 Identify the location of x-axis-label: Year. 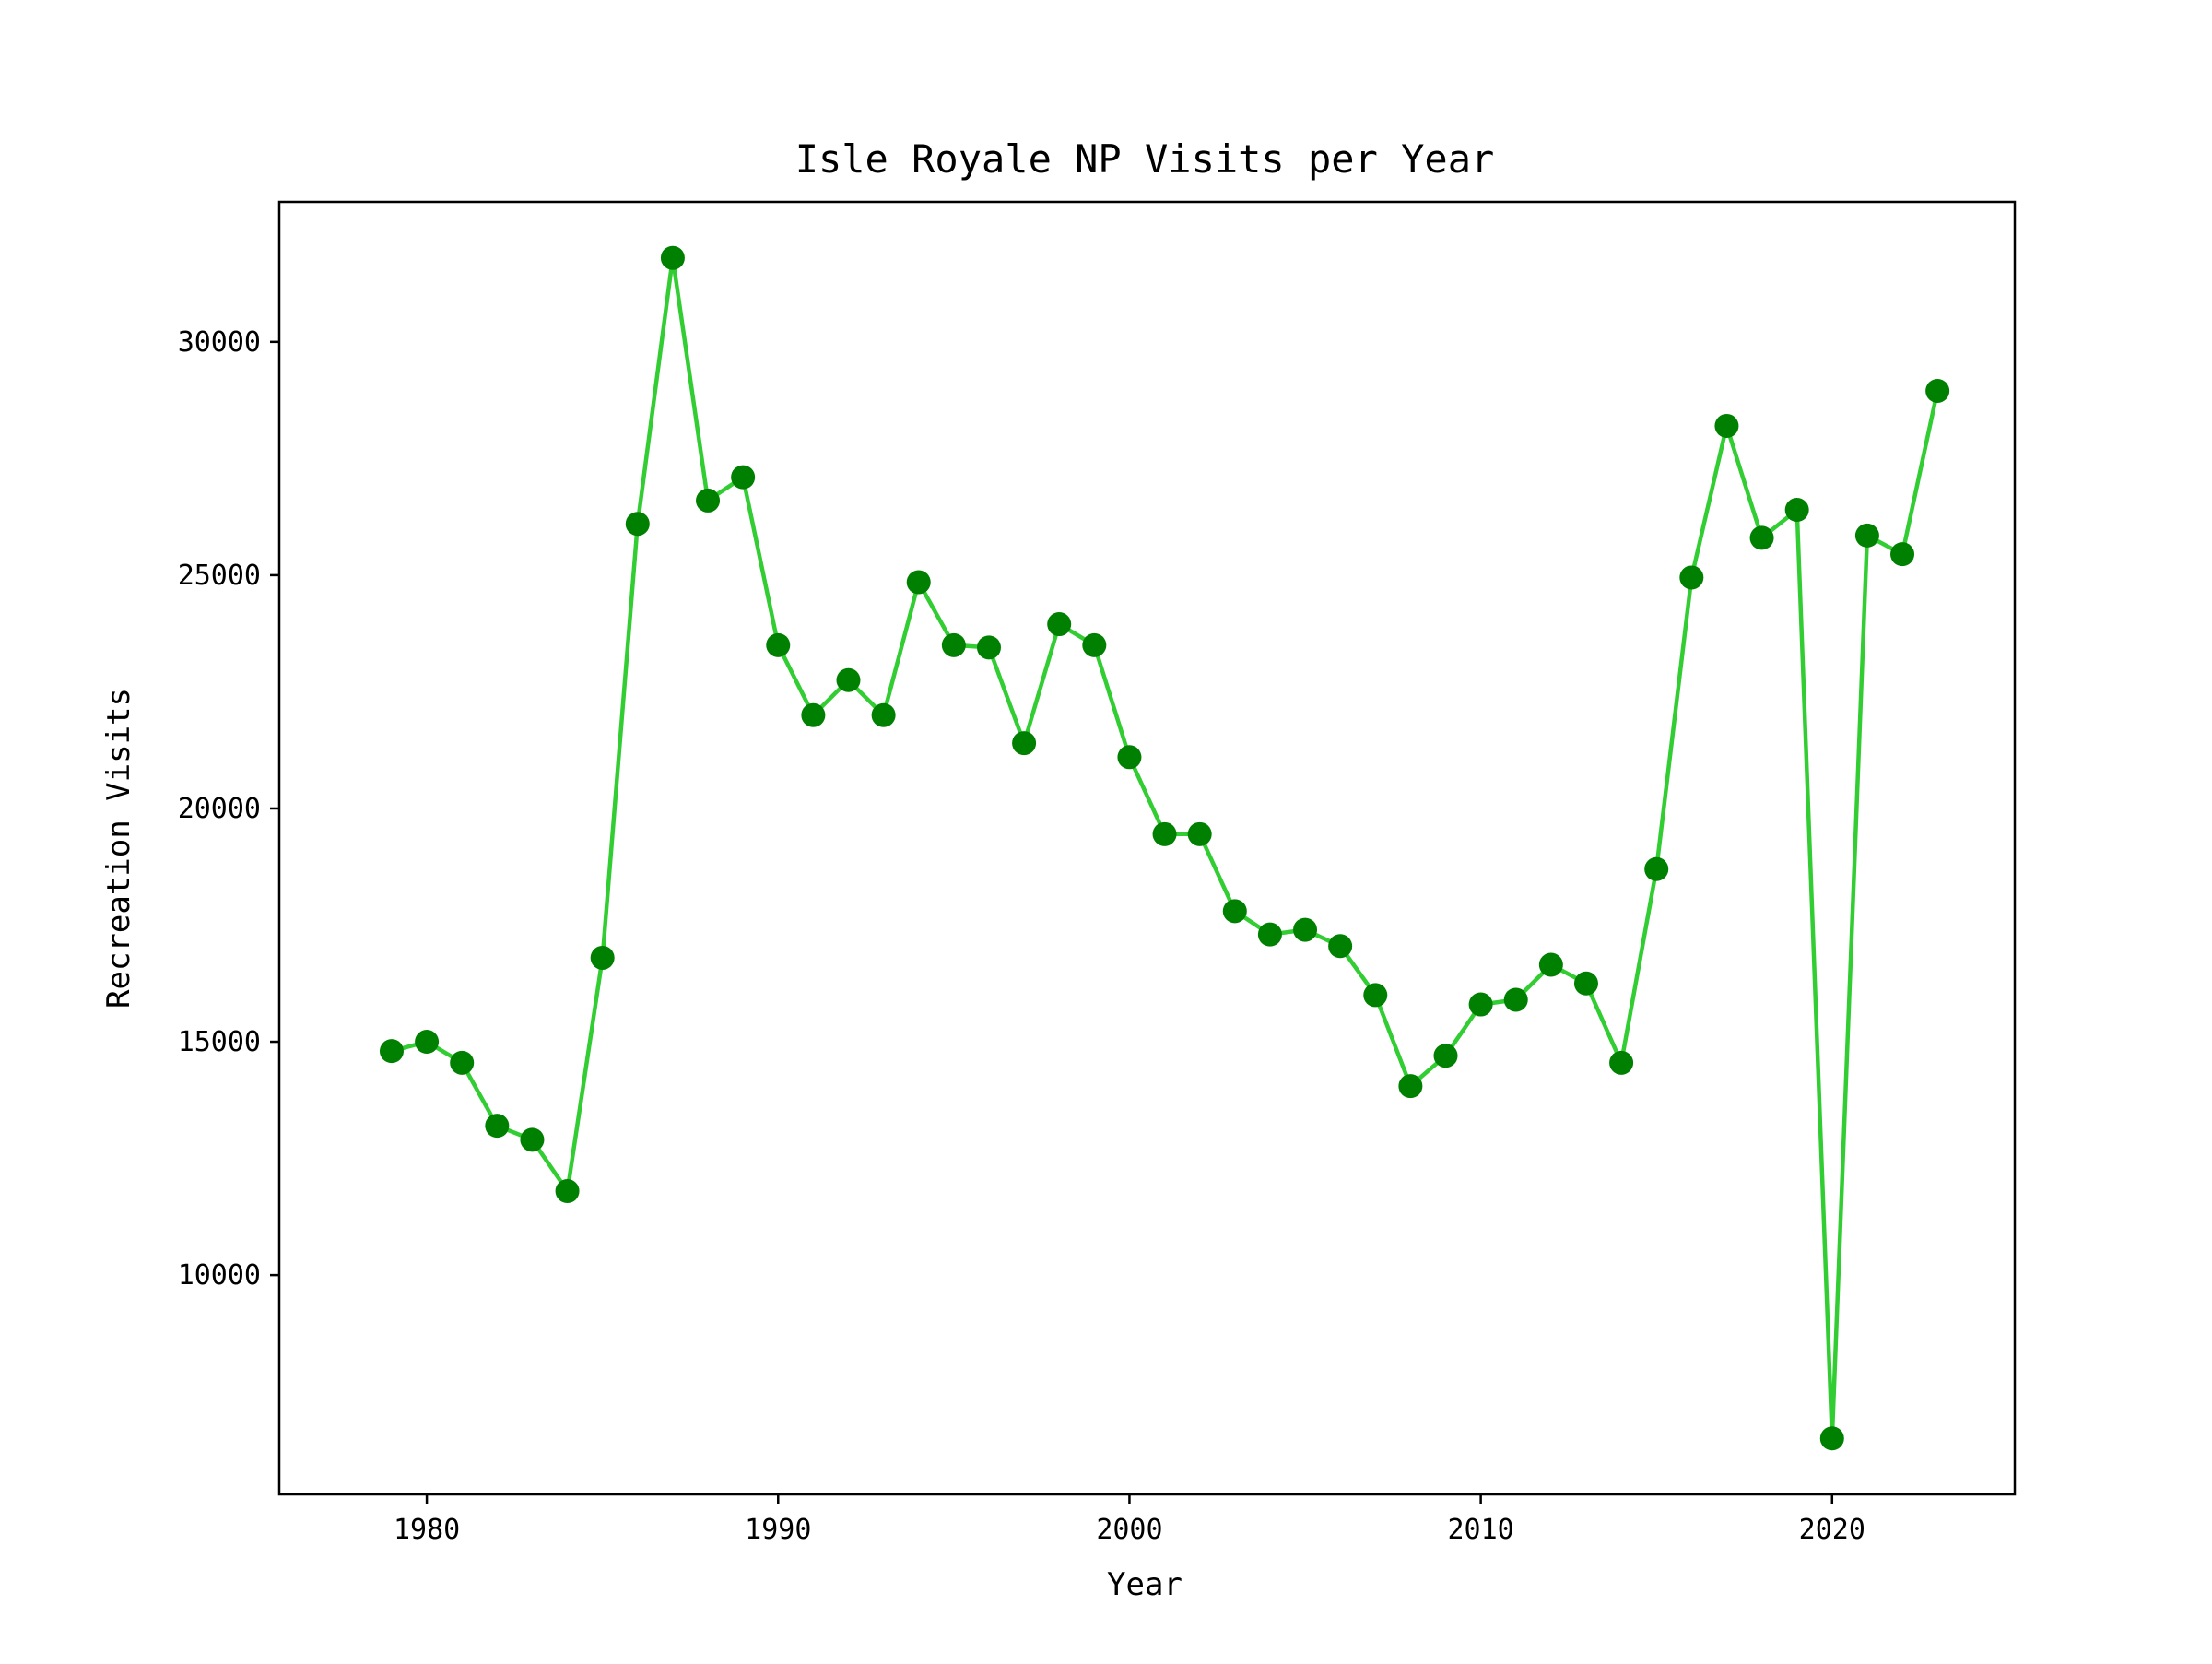
(1144, 1584).